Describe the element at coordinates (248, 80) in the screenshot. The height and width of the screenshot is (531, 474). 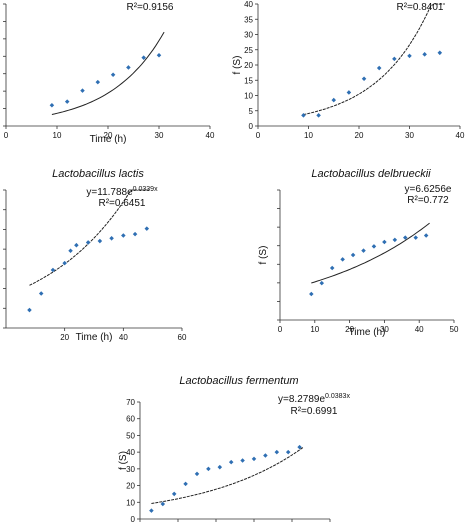
I see `y-tick-label: 15` at that location.